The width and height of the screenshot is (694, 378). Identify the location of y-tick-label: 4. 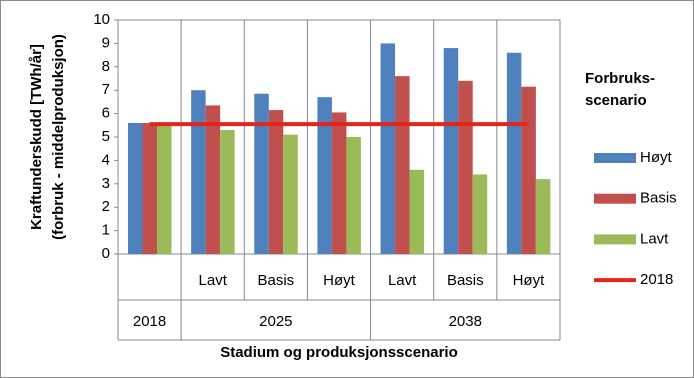
(106, 159).